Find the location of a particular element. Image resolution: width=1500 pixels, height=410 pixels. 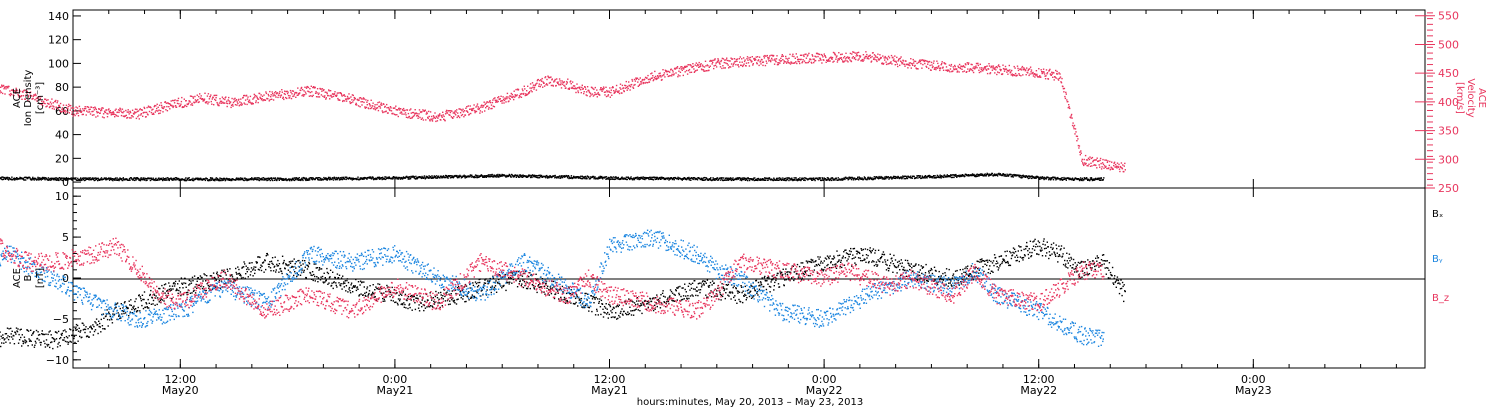

top-left-tick-label: 40 is located at coordinates (62, 135).